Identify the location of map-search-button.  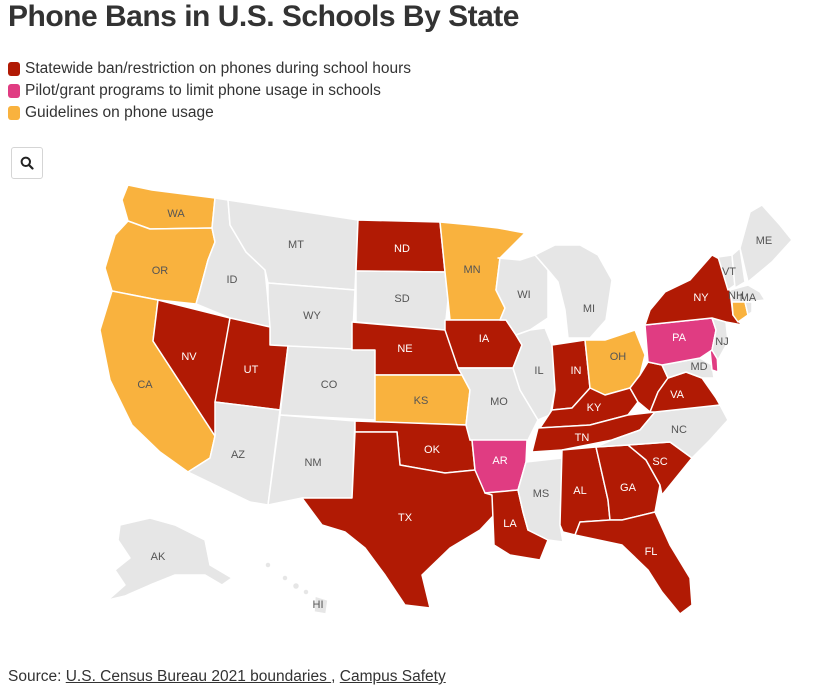
(27, 163).